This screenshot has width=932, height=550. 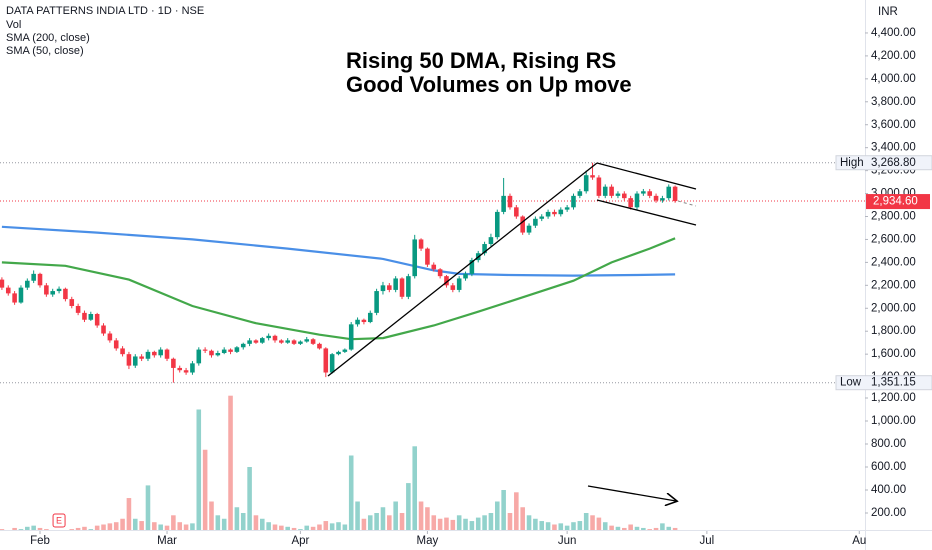 What do you see at coordinates (888, 12) in the screenshot?
I see `currency-label: INR` at bounding box center [888, 12].